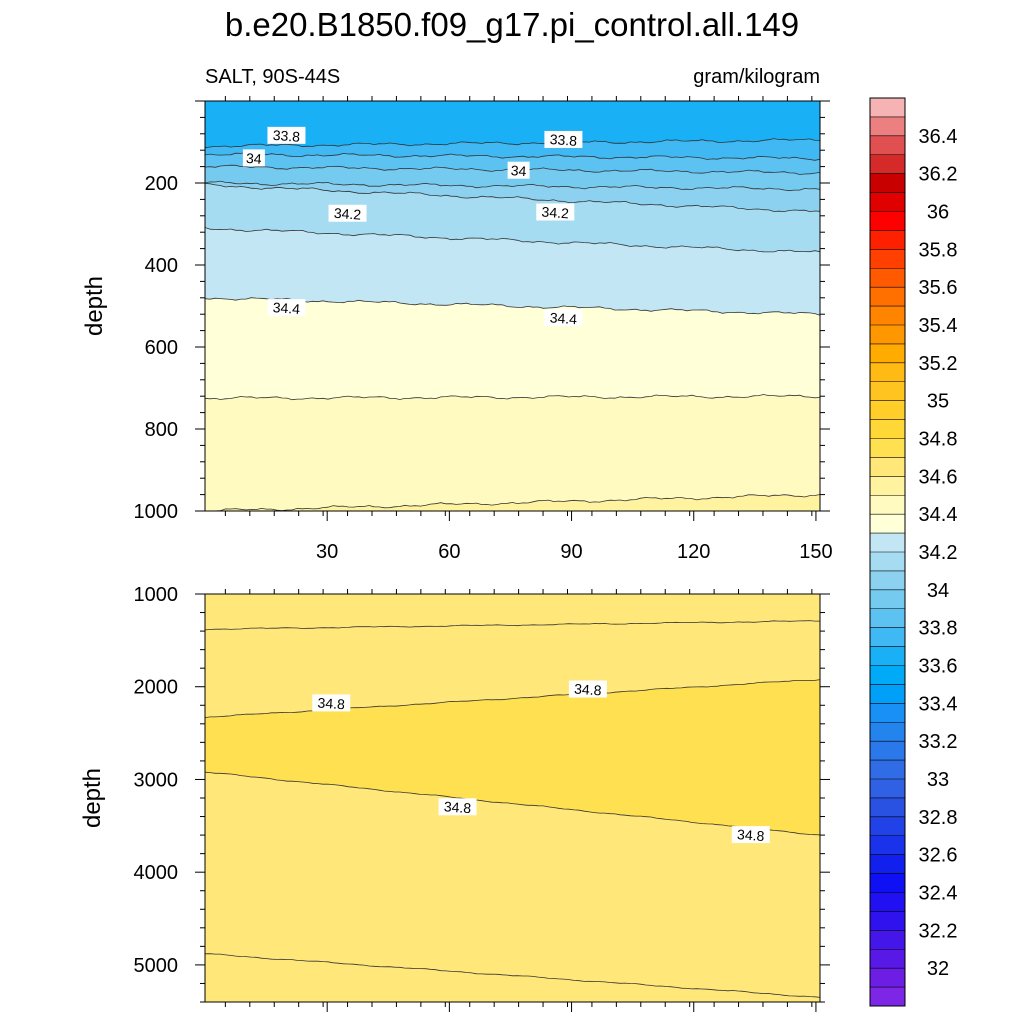 Image resolution: width=1024 pixels, height=1024 pixels. I want to click on y-tick-label: 4000, so click(156, 873).